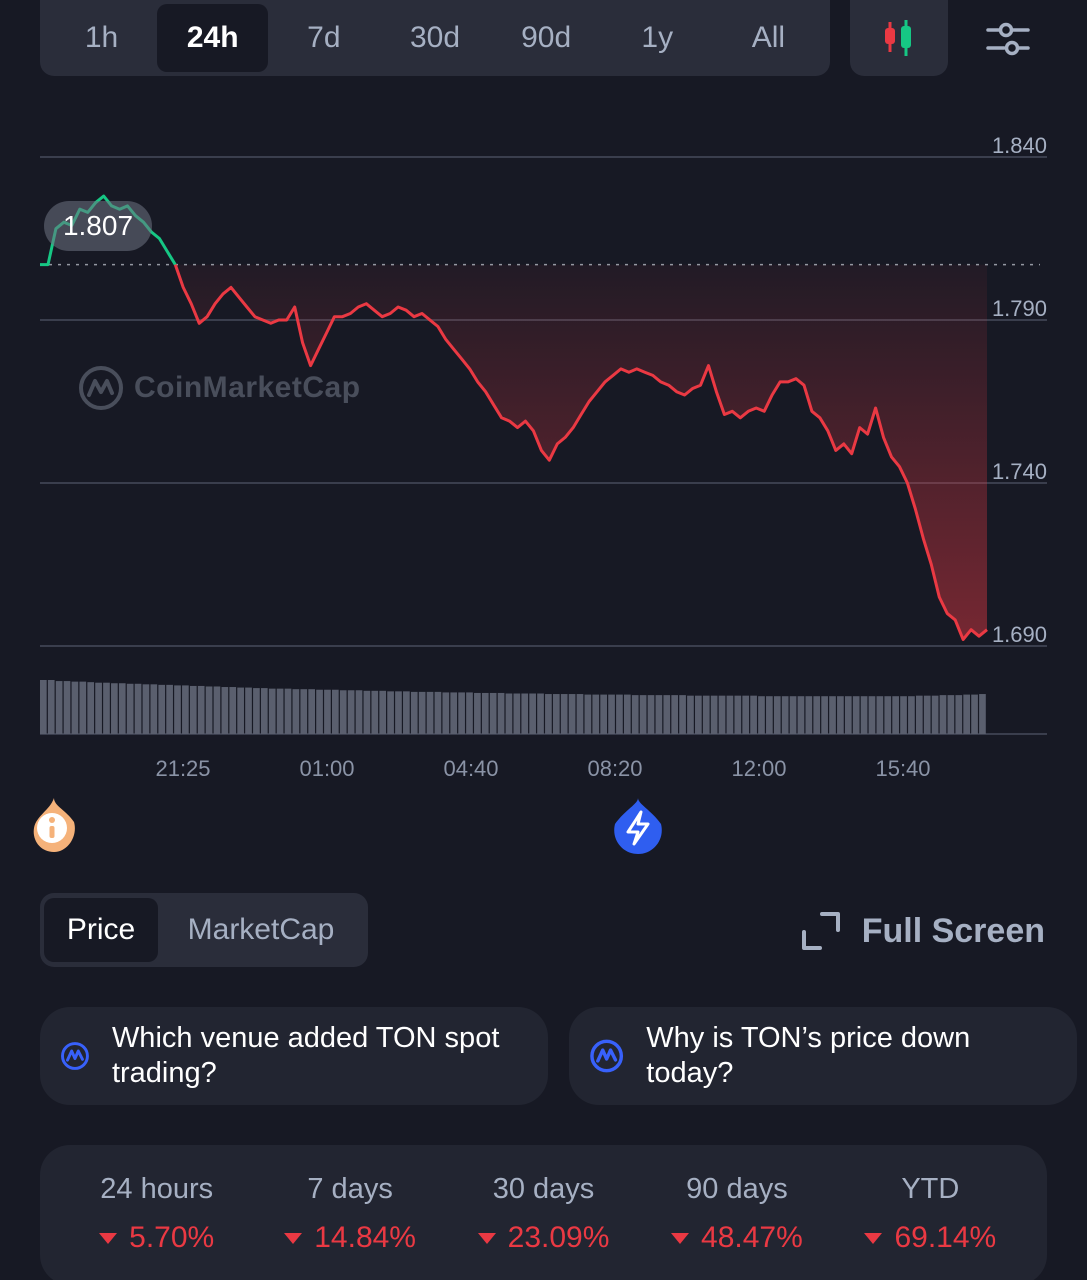 The image size is (1087, 1280). I want to click on event-marker, so click(638, 826).